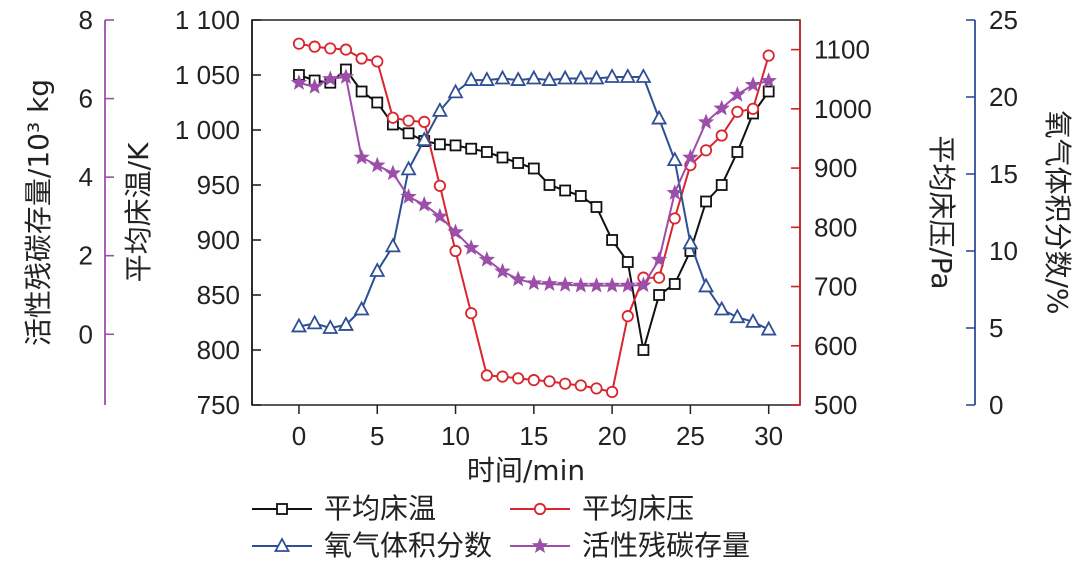 The image size is (1080, 571). Describe the element at coordinates (455, 436) in the screenshot. I see `x-tick-label: 10` at that location.